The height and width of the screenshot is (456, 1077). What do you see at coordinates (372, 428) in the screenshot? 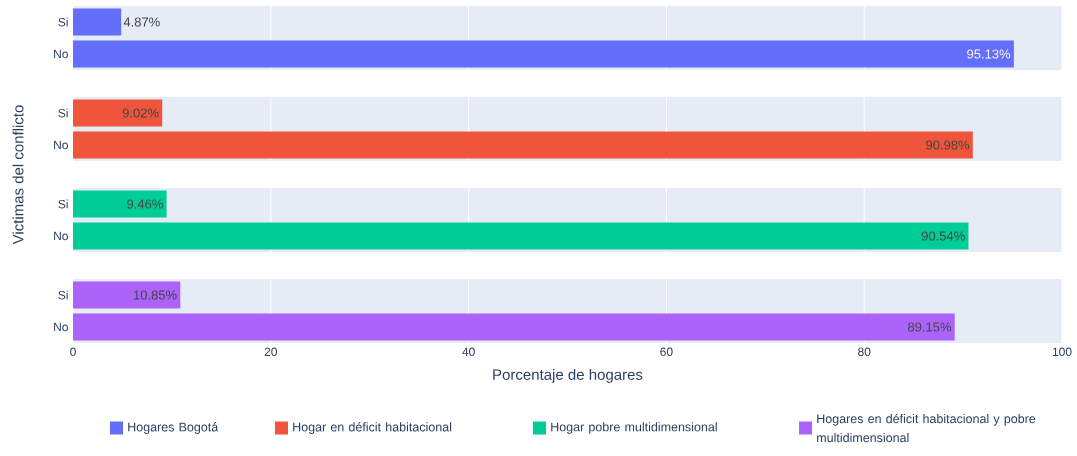
I see `legend-label: Hogar en déficit habitacional` at bounding box center [372, 428].